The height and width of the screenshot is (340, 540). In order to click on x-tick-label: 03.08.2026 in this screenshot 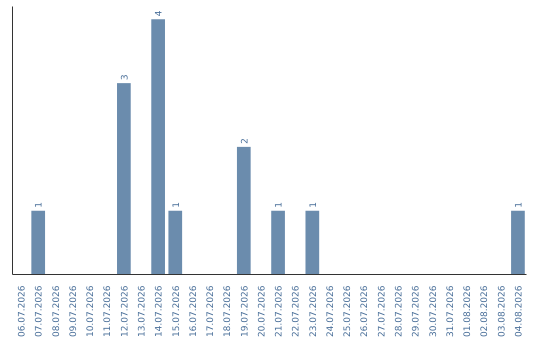, I will do `click(502, 311)`.